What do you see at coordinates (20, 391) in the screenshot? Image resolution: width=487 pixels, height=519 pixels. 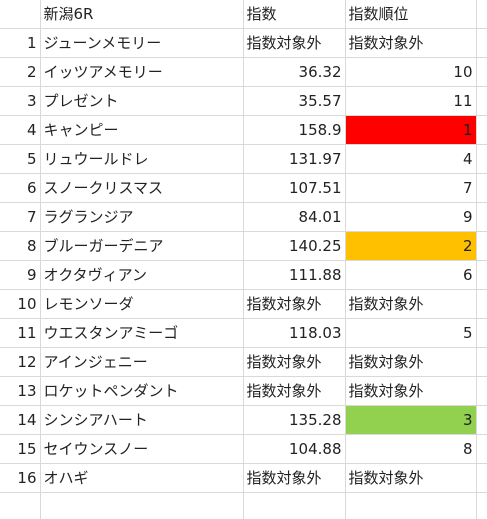 I see `row-number-cell: 13` at bounding box center [20, 391].